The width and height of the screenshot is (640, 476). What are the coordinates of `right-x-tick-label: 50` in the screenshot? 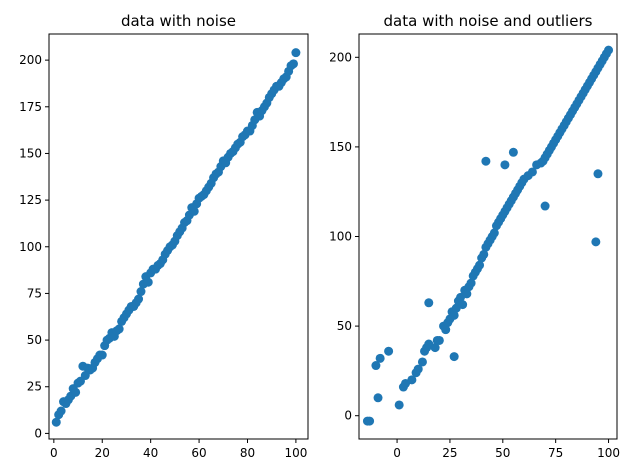 It's located at (502, 453).